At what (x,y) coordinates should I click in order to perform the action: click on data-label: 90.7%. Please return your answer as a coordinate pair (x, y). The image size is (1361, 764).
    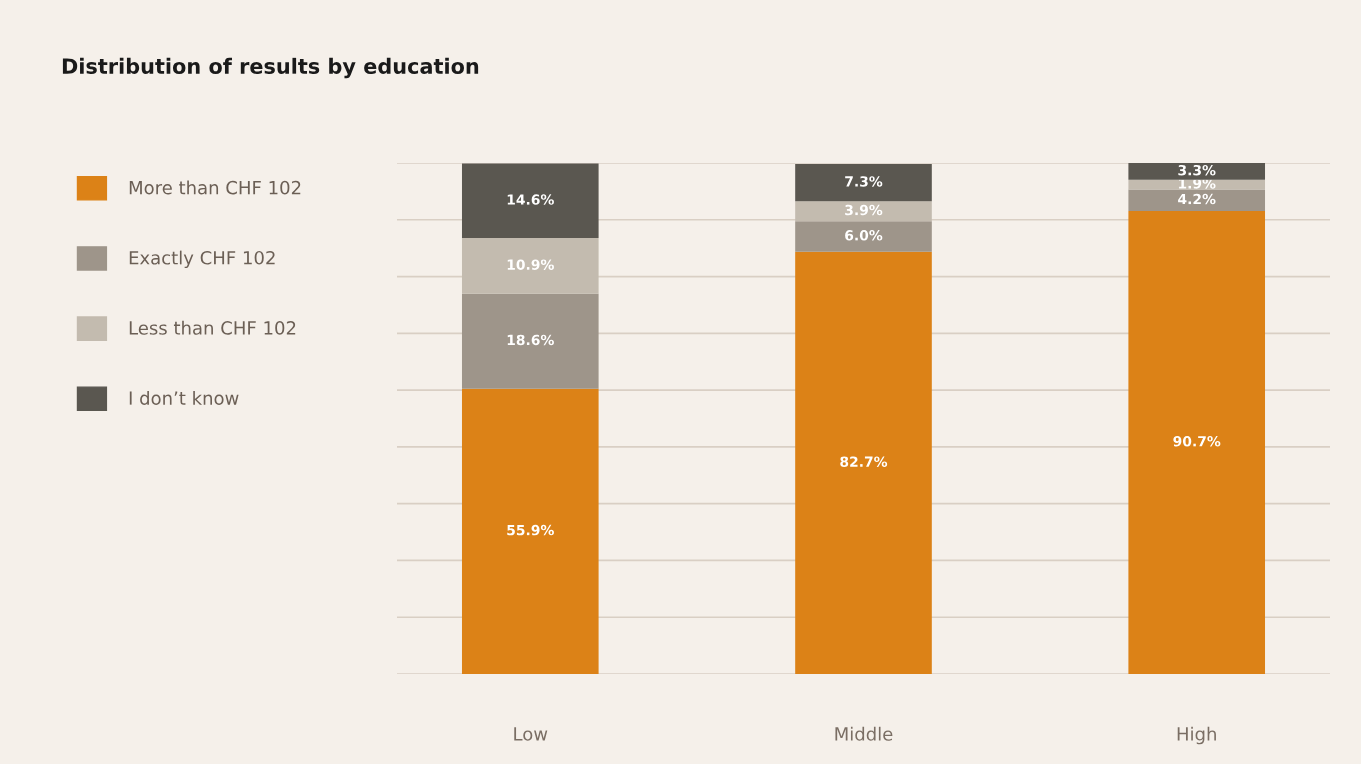
    Looking at the image, I should click on (1197, 441).